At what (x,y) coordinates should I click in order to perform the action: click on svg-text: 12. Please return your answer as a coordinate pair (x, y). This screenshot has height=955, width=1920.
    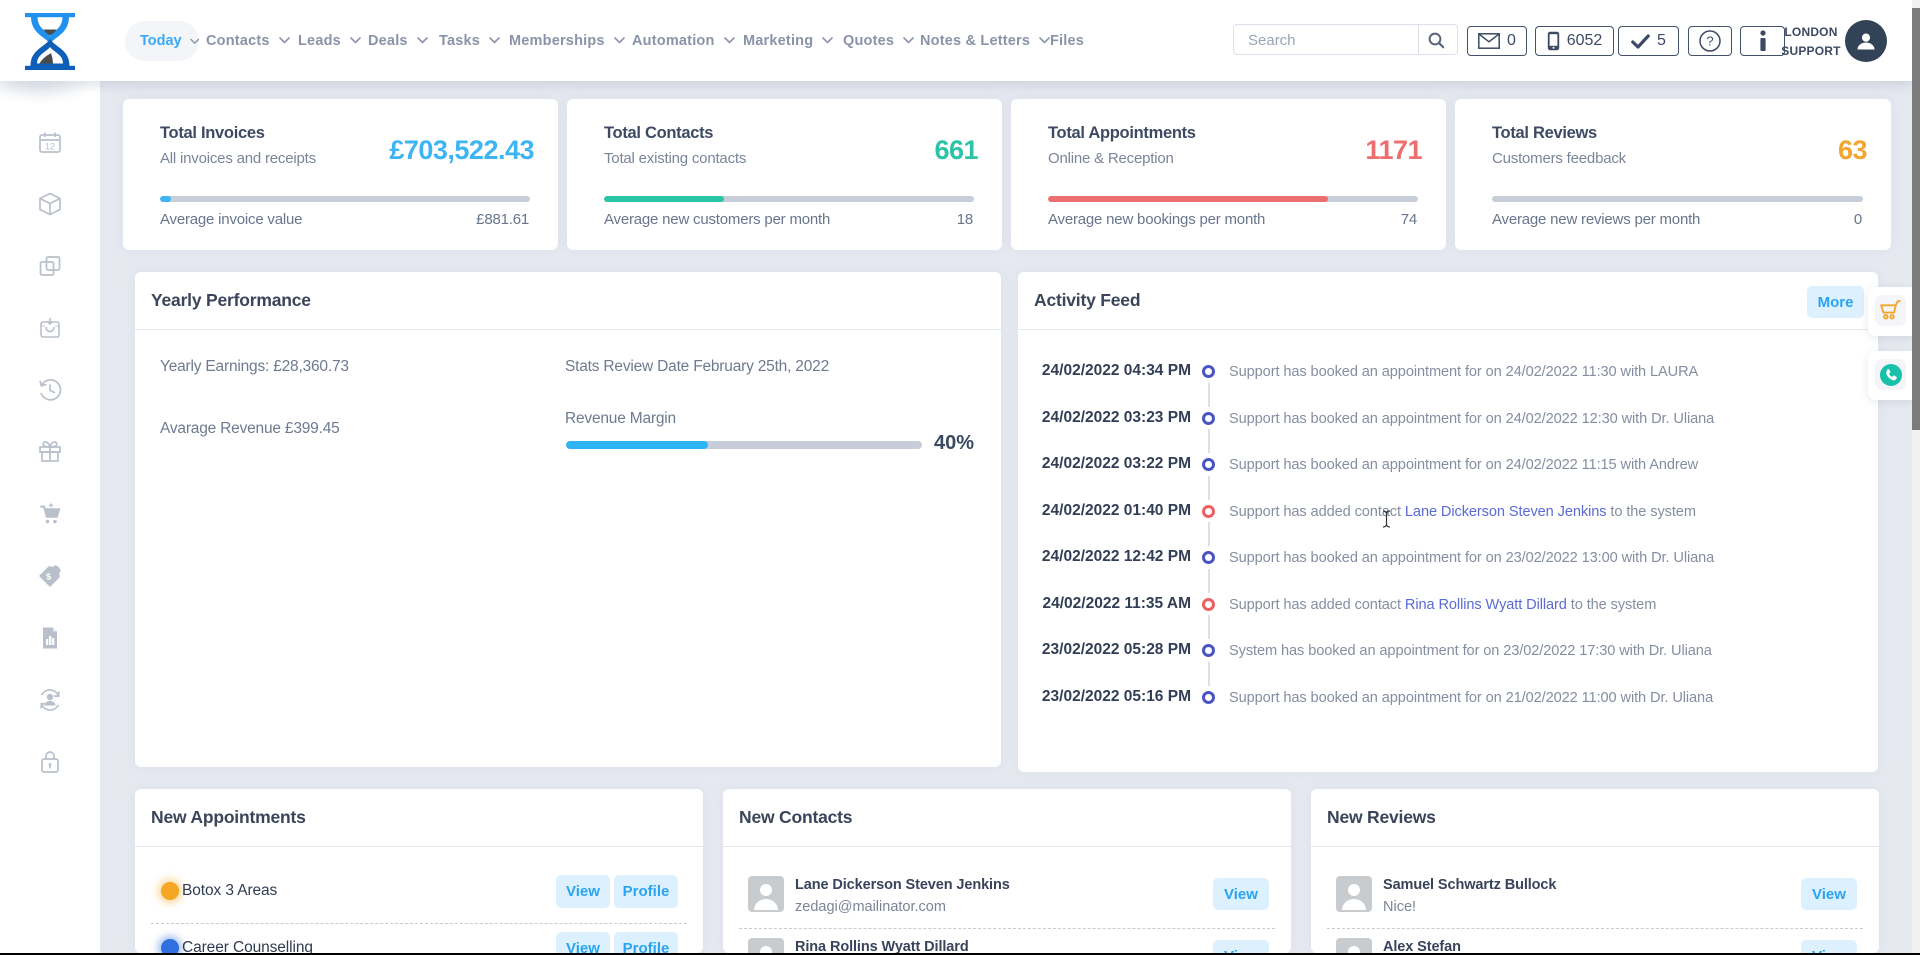
    Looking at the image, I should click on (50, 147).